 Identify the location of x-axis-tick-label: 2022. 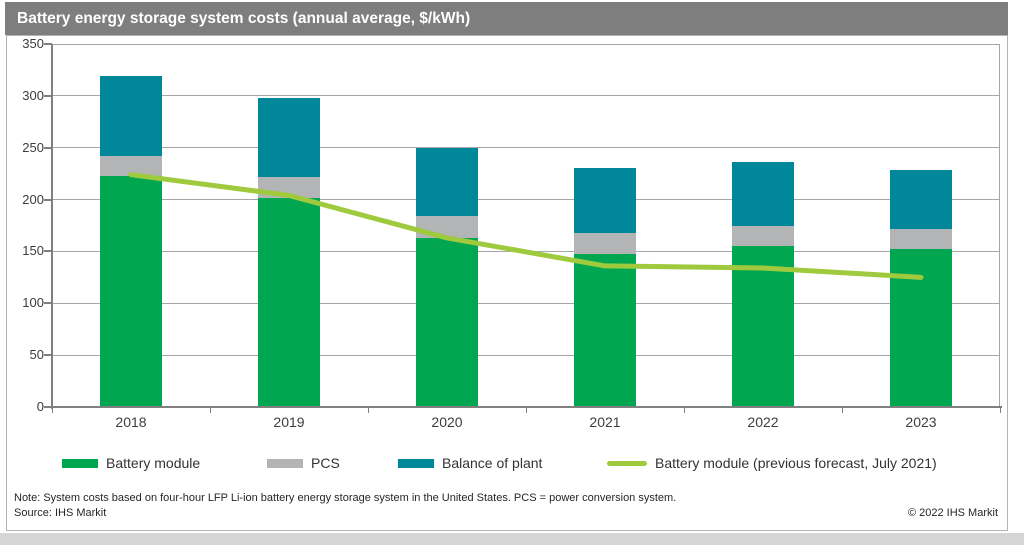
(763, 422).